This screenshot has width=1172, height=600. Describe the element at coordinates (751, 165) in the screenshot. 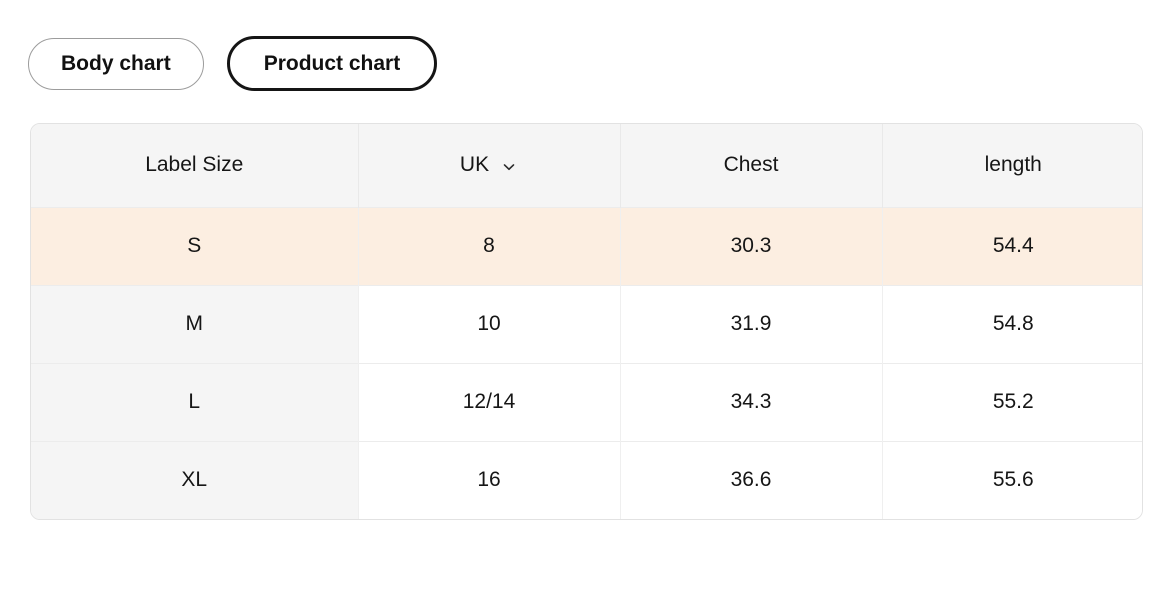

I see `column-header-chest: Chest` at that location.